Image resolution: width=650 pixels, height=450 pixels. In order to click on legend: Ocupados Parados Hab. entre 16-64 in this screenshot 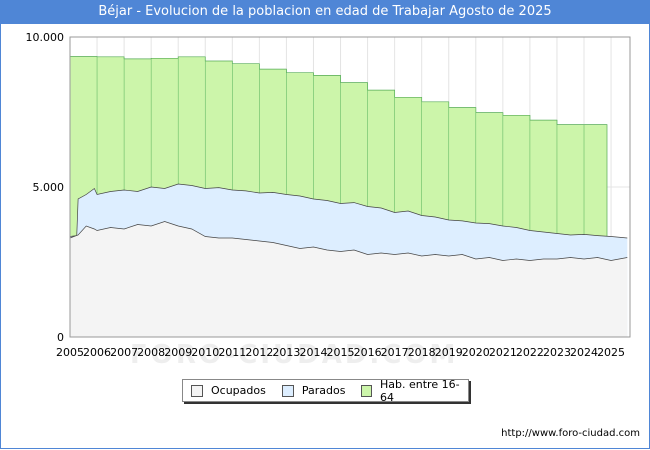, I will do `click(325, 391)`.